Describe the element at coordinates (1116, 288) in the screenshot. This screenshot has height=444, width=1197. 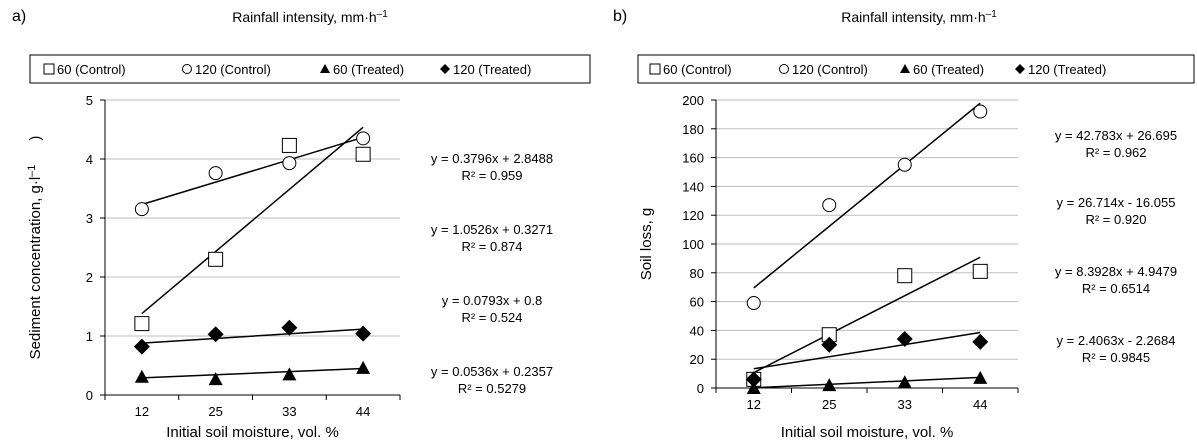
I see `panel-b-r2-2: R² = 0.6514` at that location.